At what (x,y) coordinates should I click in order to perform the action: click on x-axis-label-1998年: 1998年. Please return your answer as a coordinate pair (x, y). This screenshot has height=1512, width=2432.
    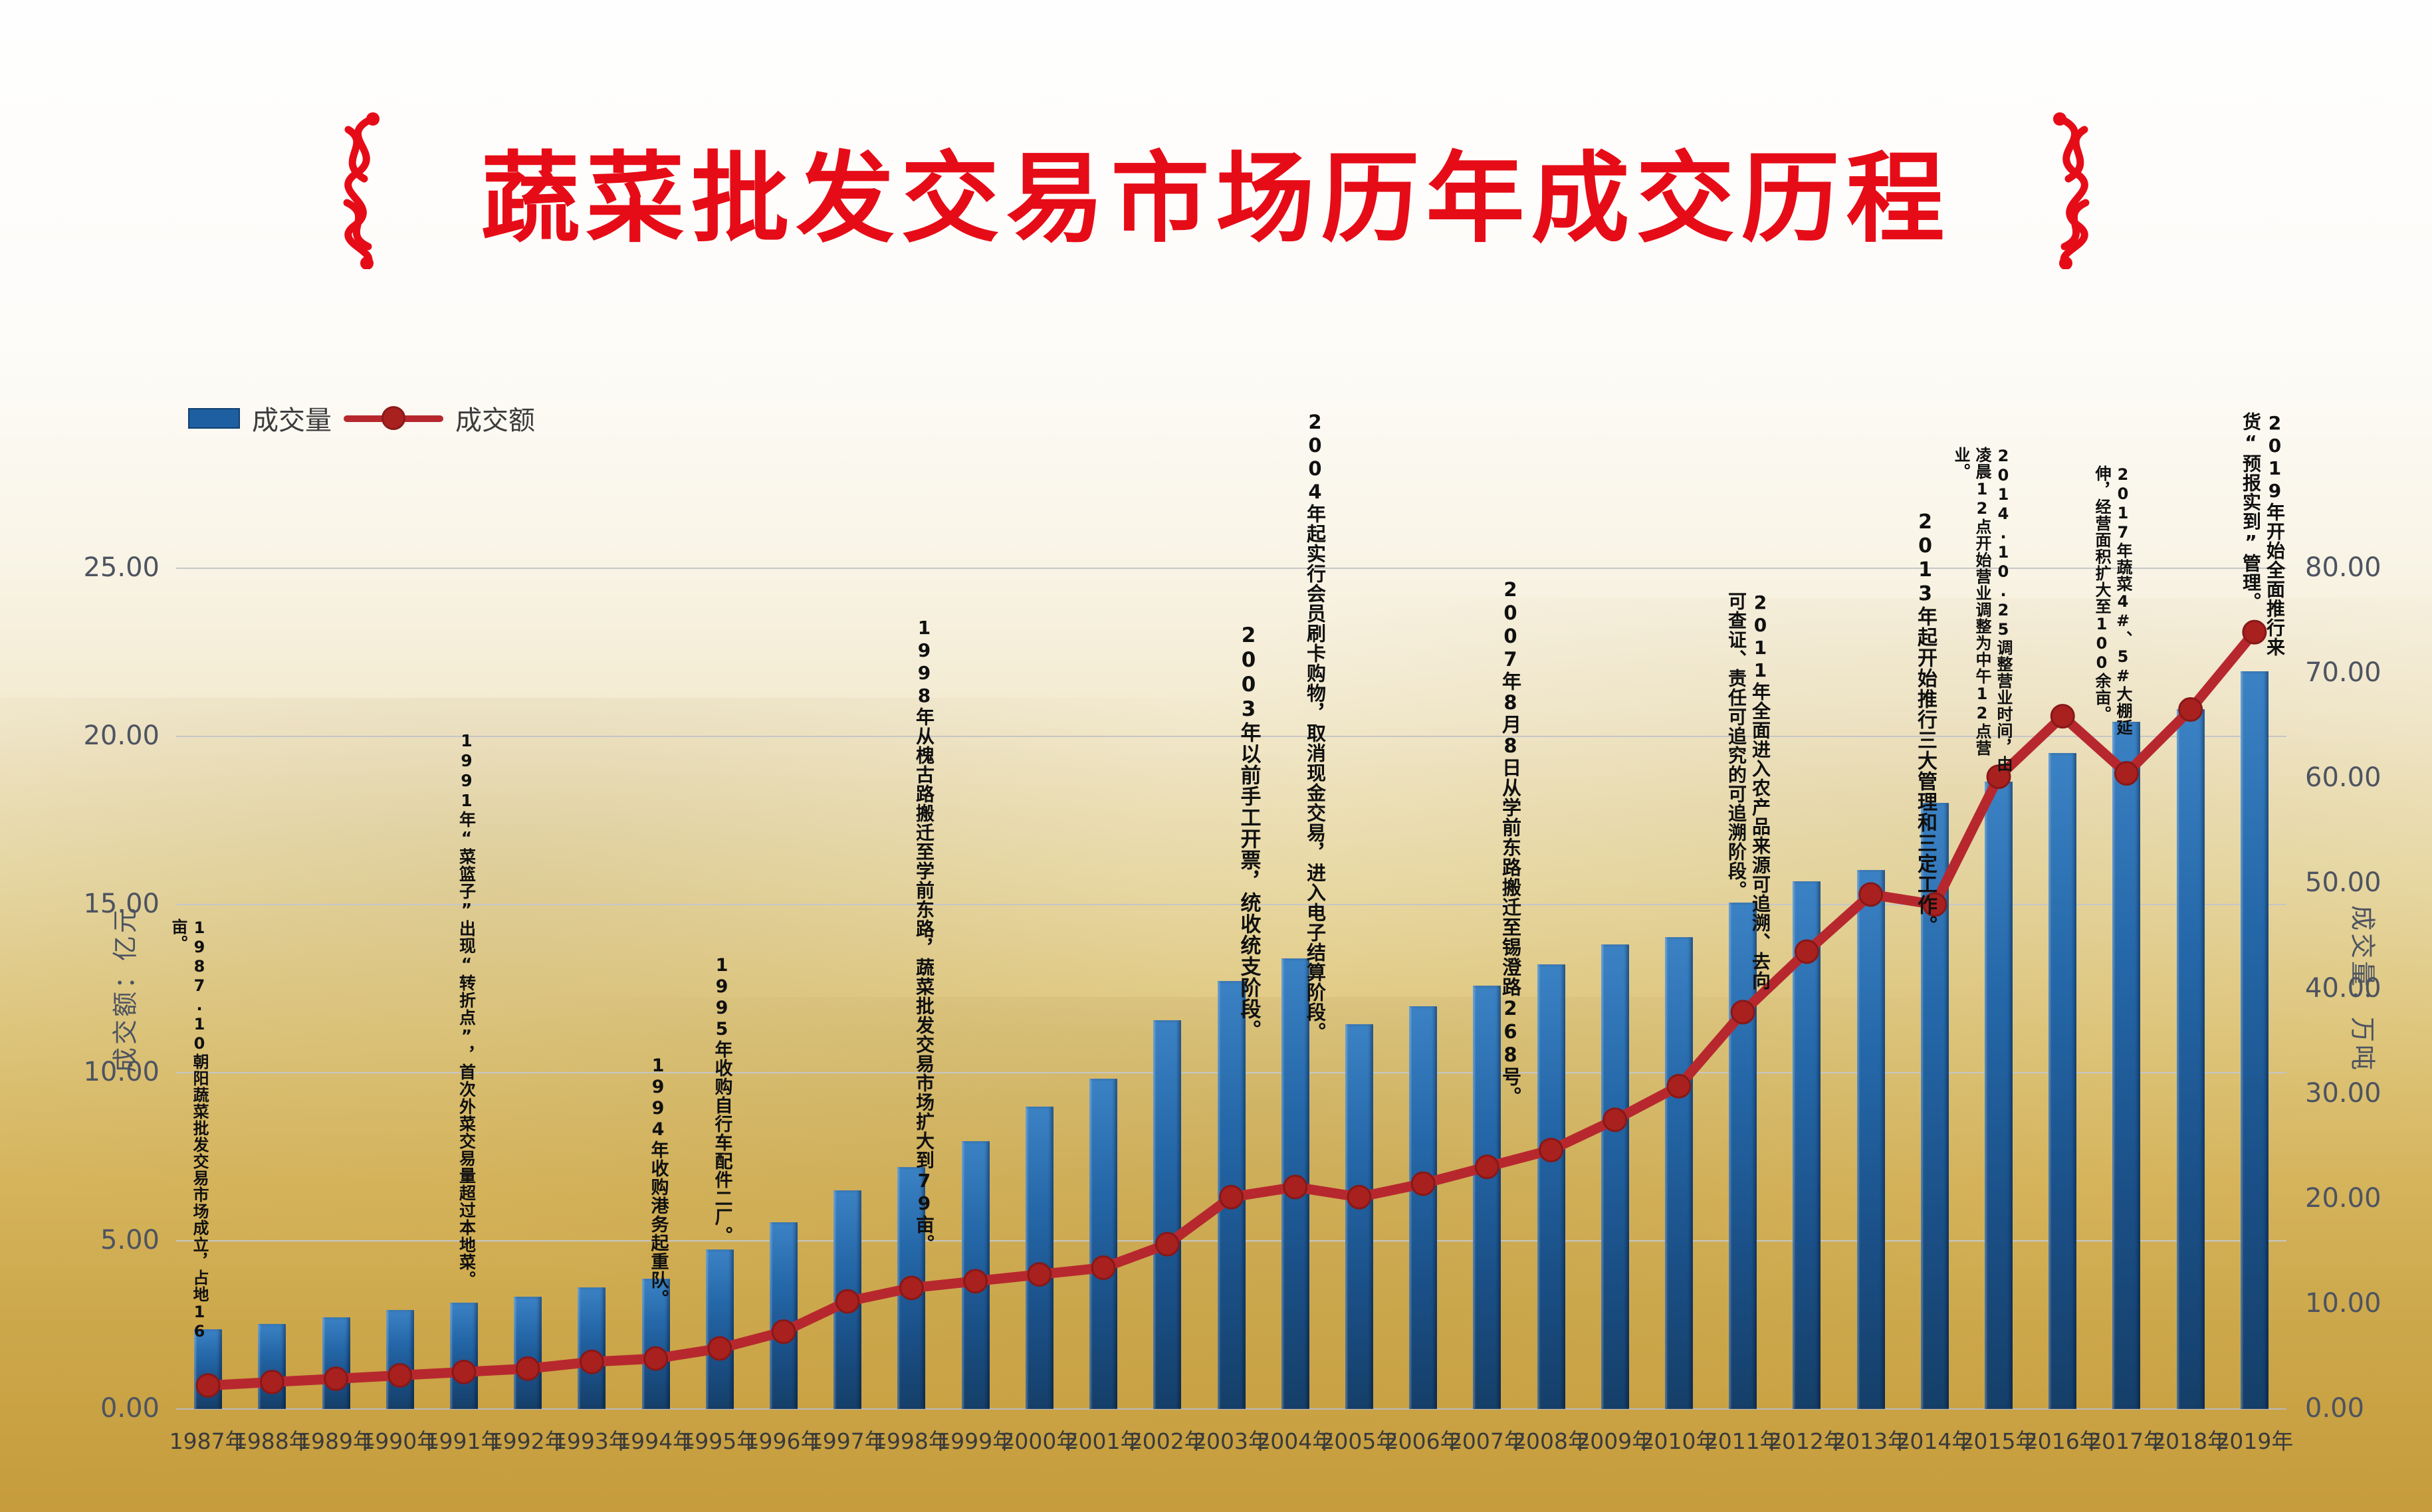
    Looking at the image, I should click on (911, 1441).